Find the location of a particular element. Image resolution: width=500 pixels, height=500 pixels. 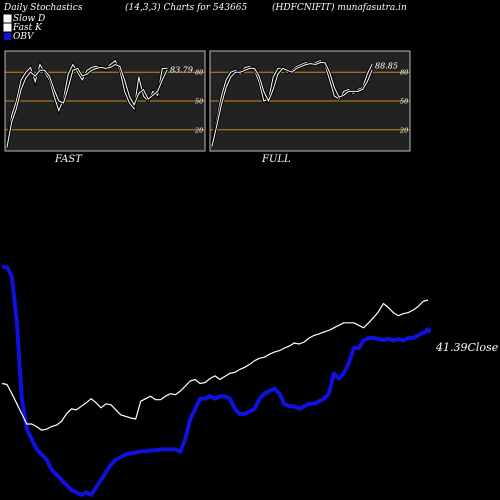

legend-swatch-slow-d is located at coordinates (7, 18).